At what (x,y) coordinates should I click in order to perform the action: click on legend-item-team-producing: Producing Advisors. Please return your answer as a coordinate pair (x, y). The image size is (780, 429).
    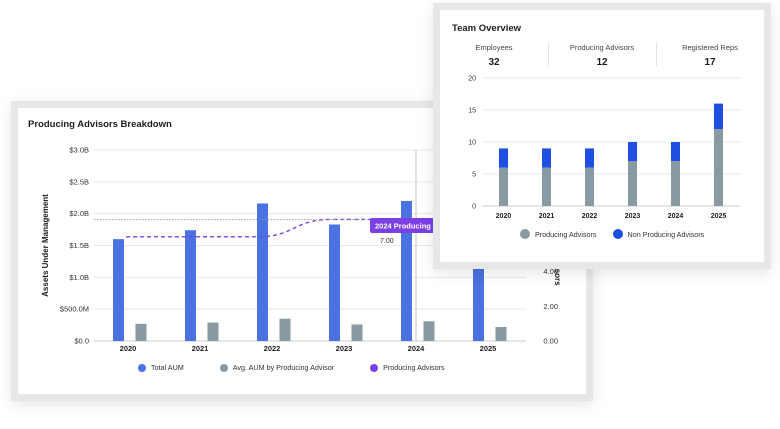
    Looking at the image, I should click on (558, 234).